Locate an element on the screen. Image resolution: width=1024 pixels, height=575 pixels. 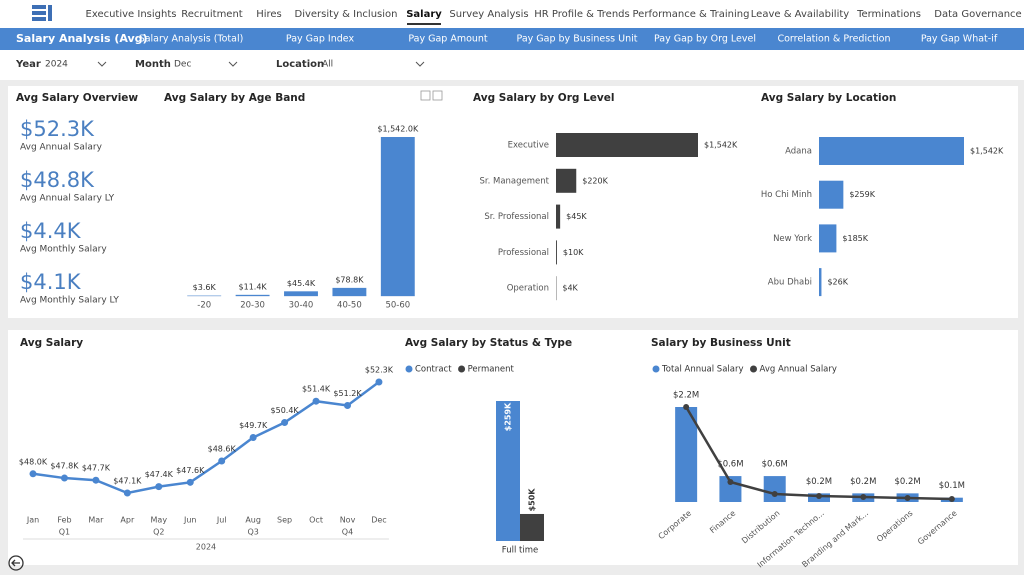
y-tick-label: Ho Chi Minh is located at coordinates (786, 195).